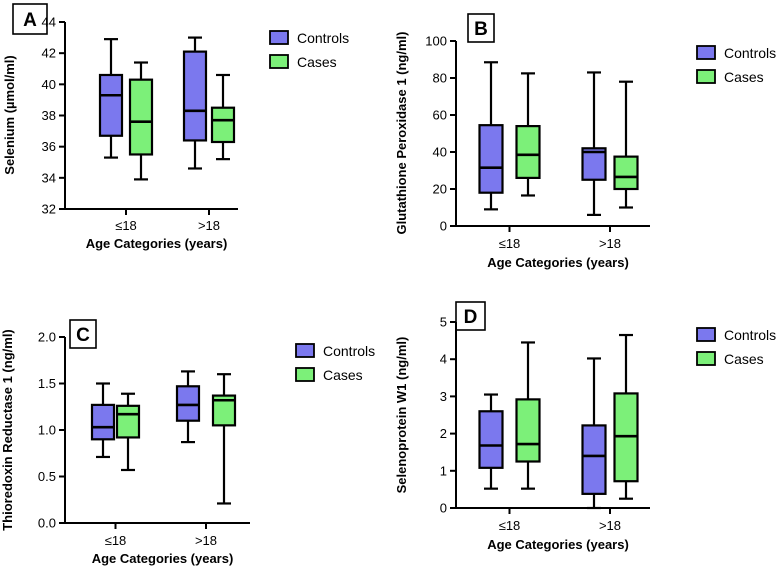 This screenshot has height=571, width=778. Describe the element at coordinates (49, 146) in the screenshot. I see `y-tick-label: 36` at that location.